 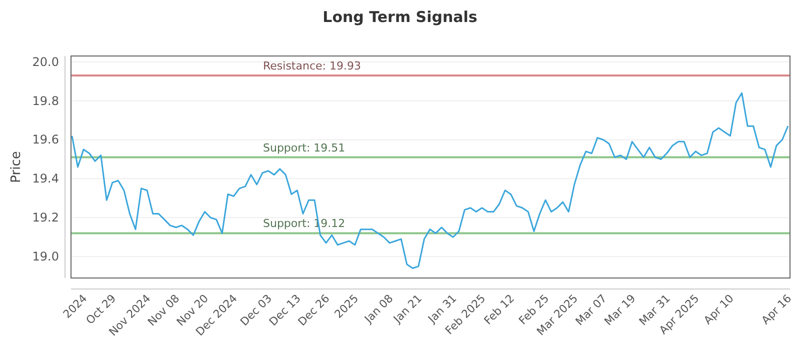 I want to click on y-axis-title: Price, so click(x=16, y=167).